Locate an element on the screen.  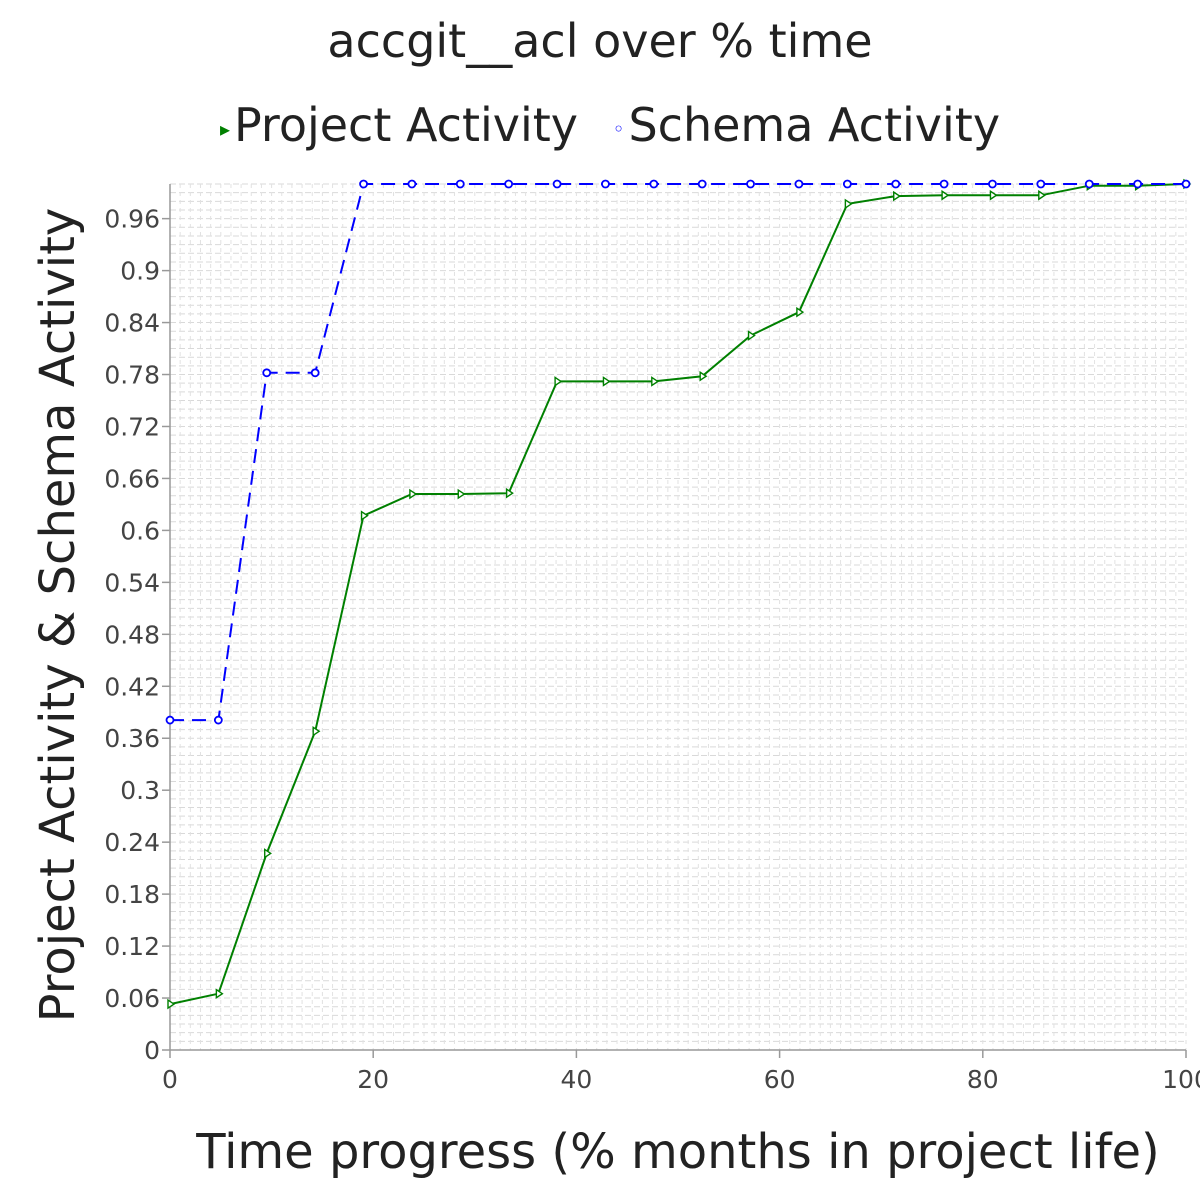
y-tick-label: 0.48 is located at coordinates (132, 634).